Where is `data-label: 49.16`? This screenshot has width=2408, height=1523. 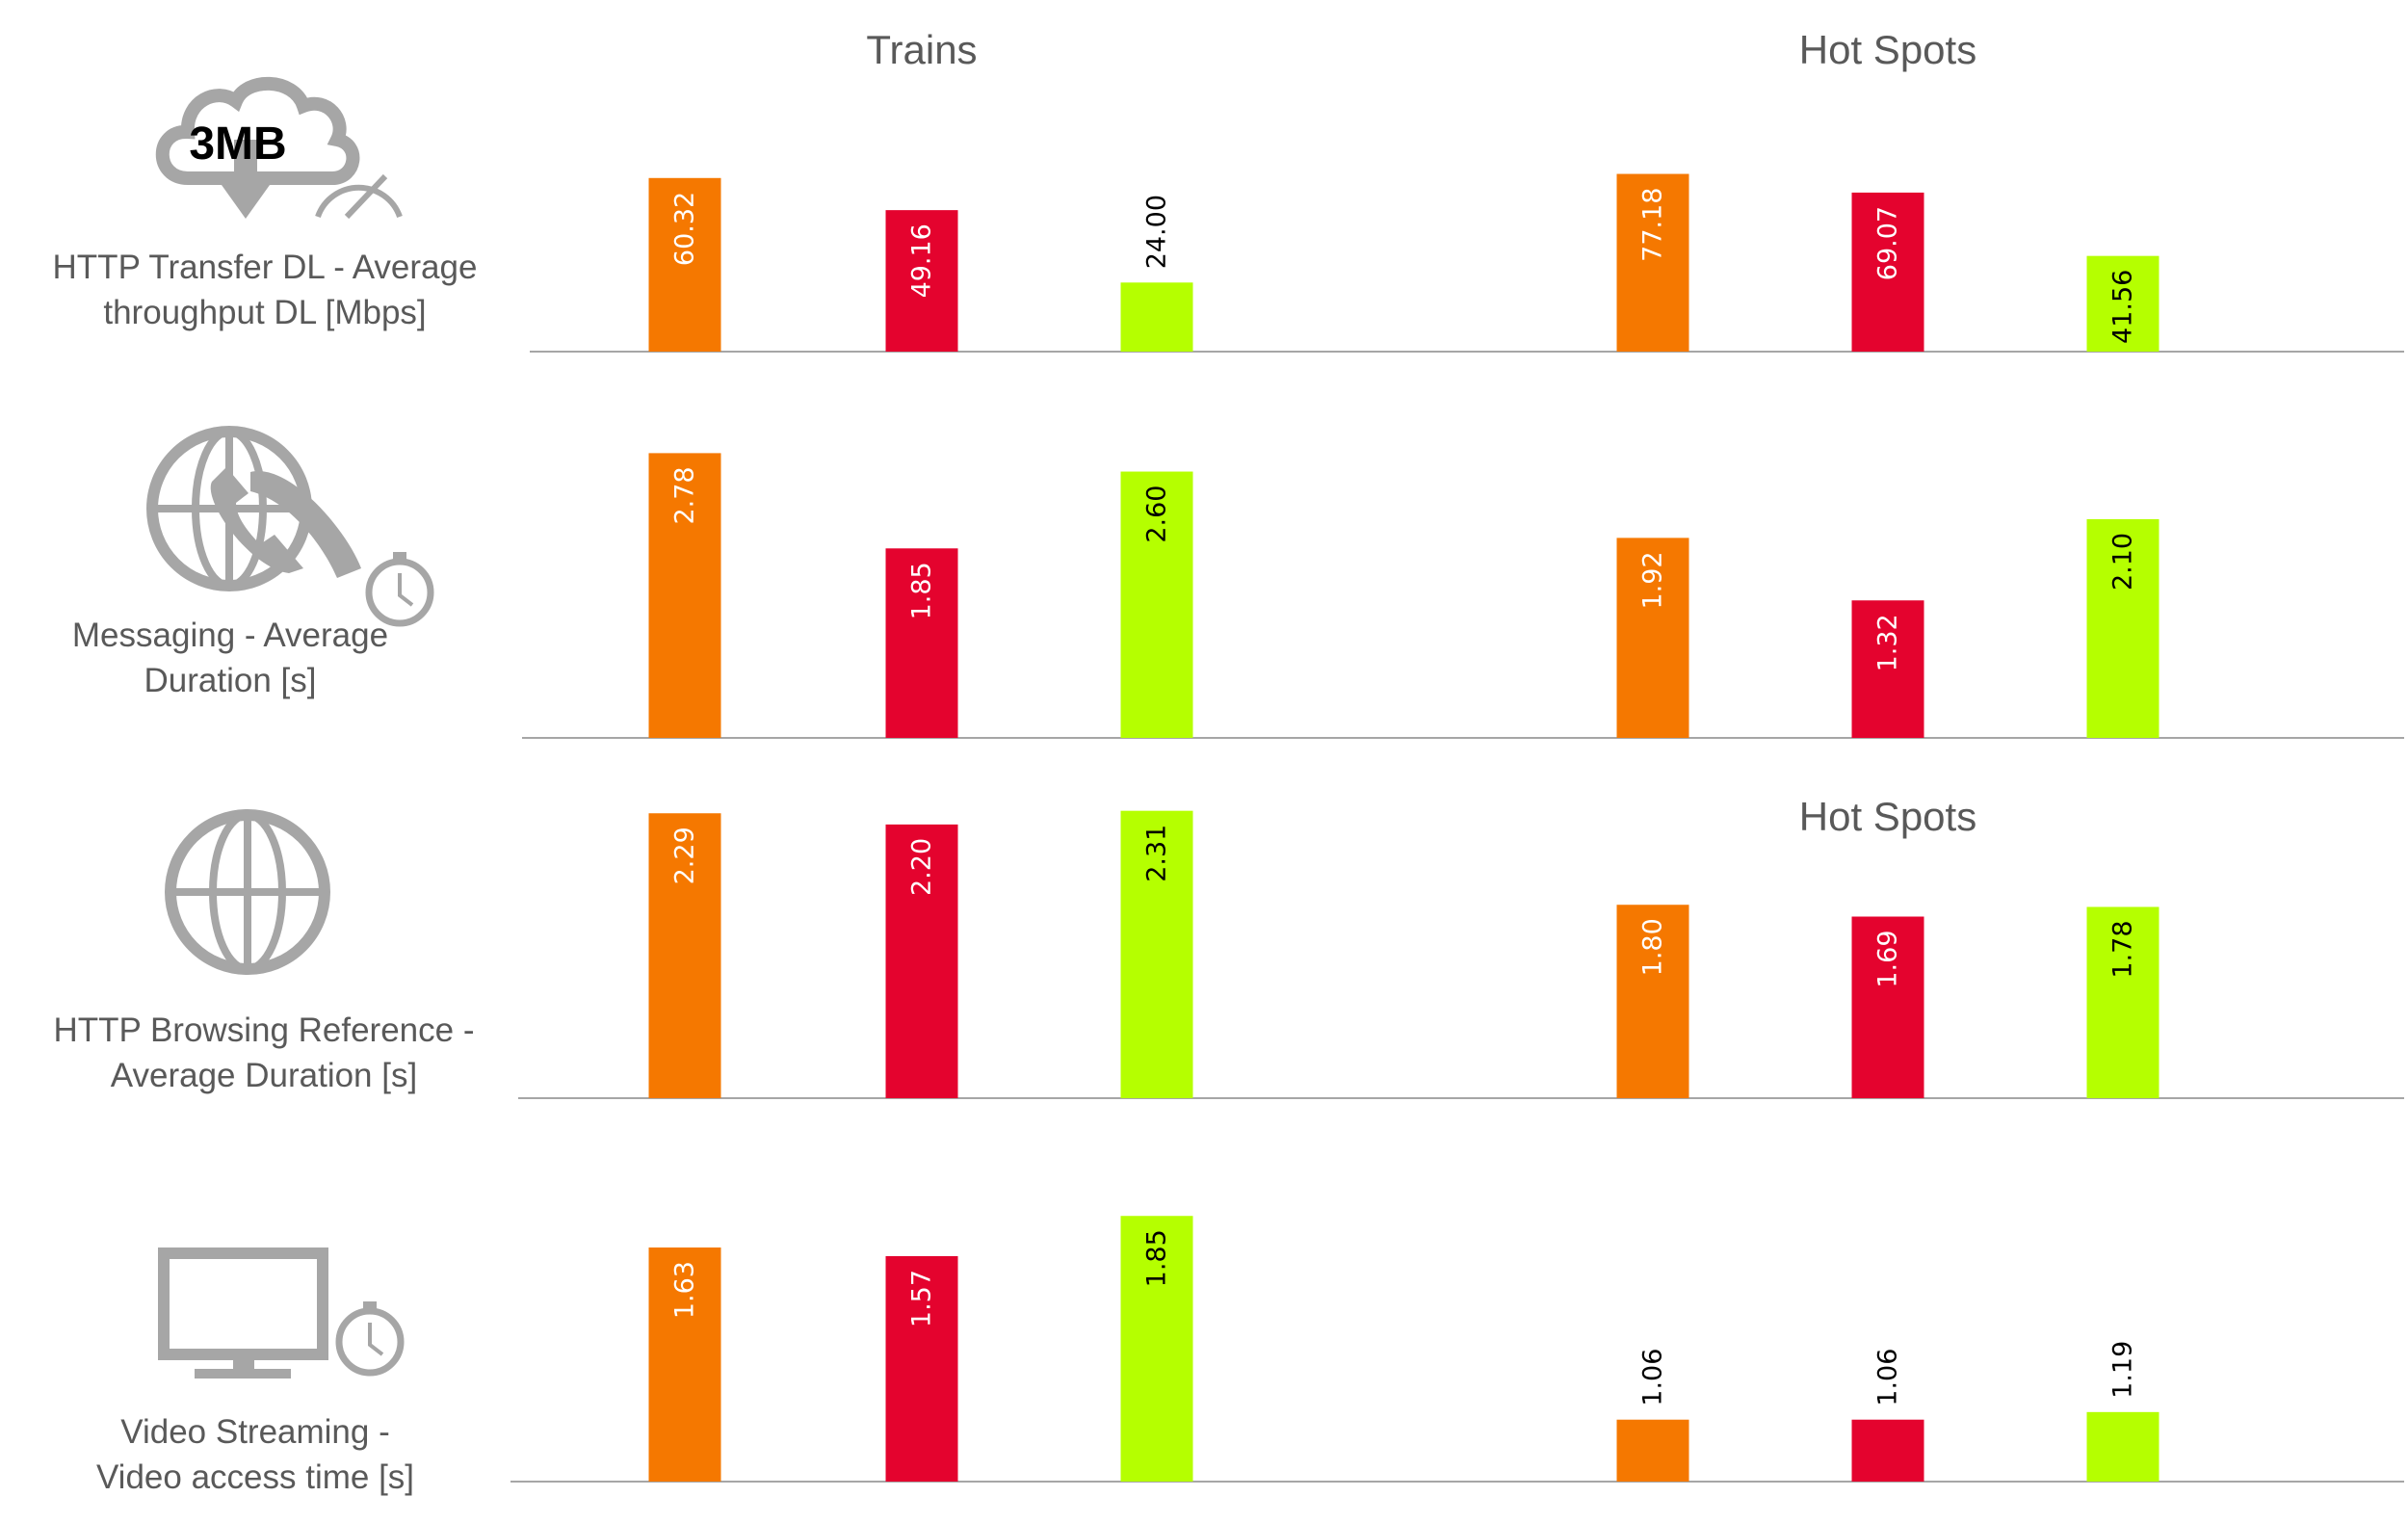
data-label: 49.16 is located at coordinates (922, 260).